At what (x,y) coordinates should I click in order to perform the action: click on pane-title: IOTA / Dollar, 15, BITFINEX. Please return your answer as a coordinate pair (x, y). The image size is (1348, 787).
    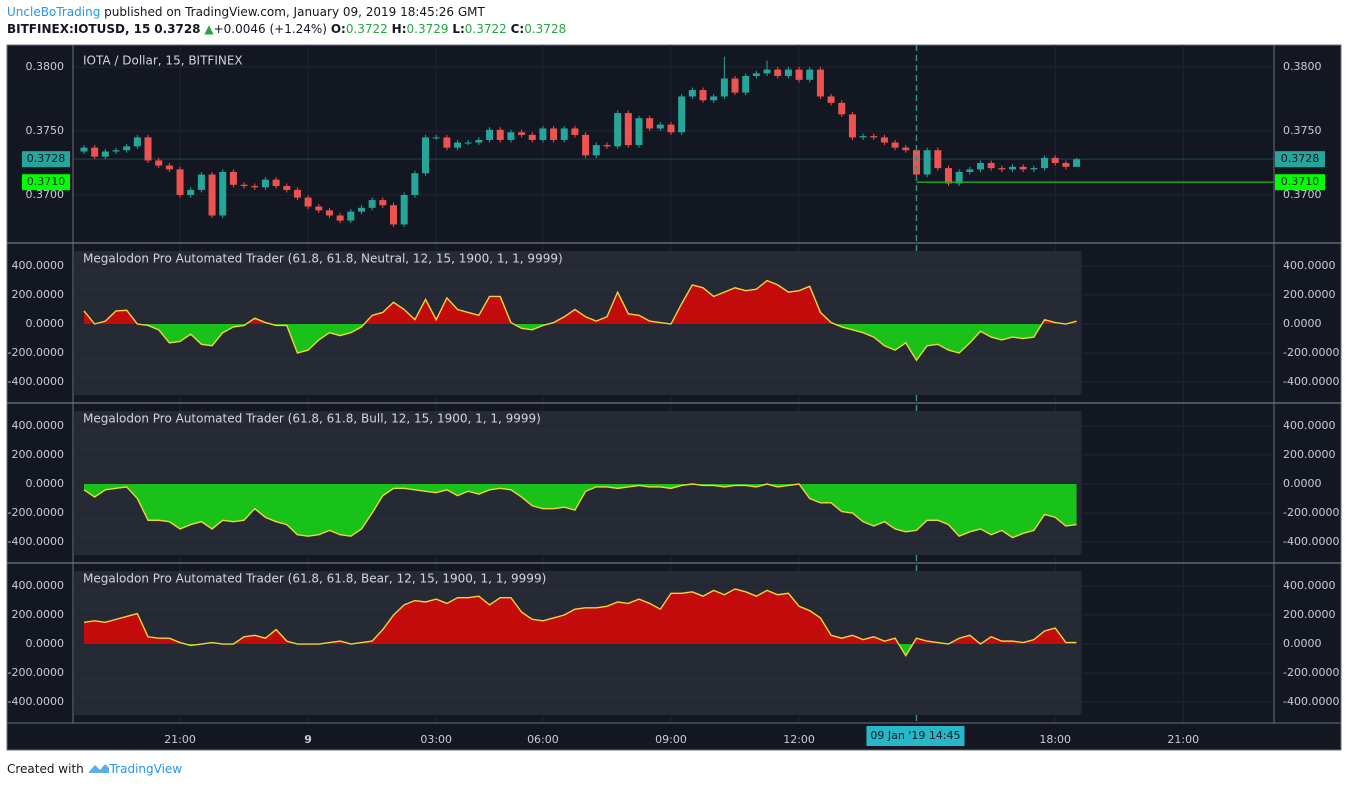
    Looking at the image, I should click on (163, 61).